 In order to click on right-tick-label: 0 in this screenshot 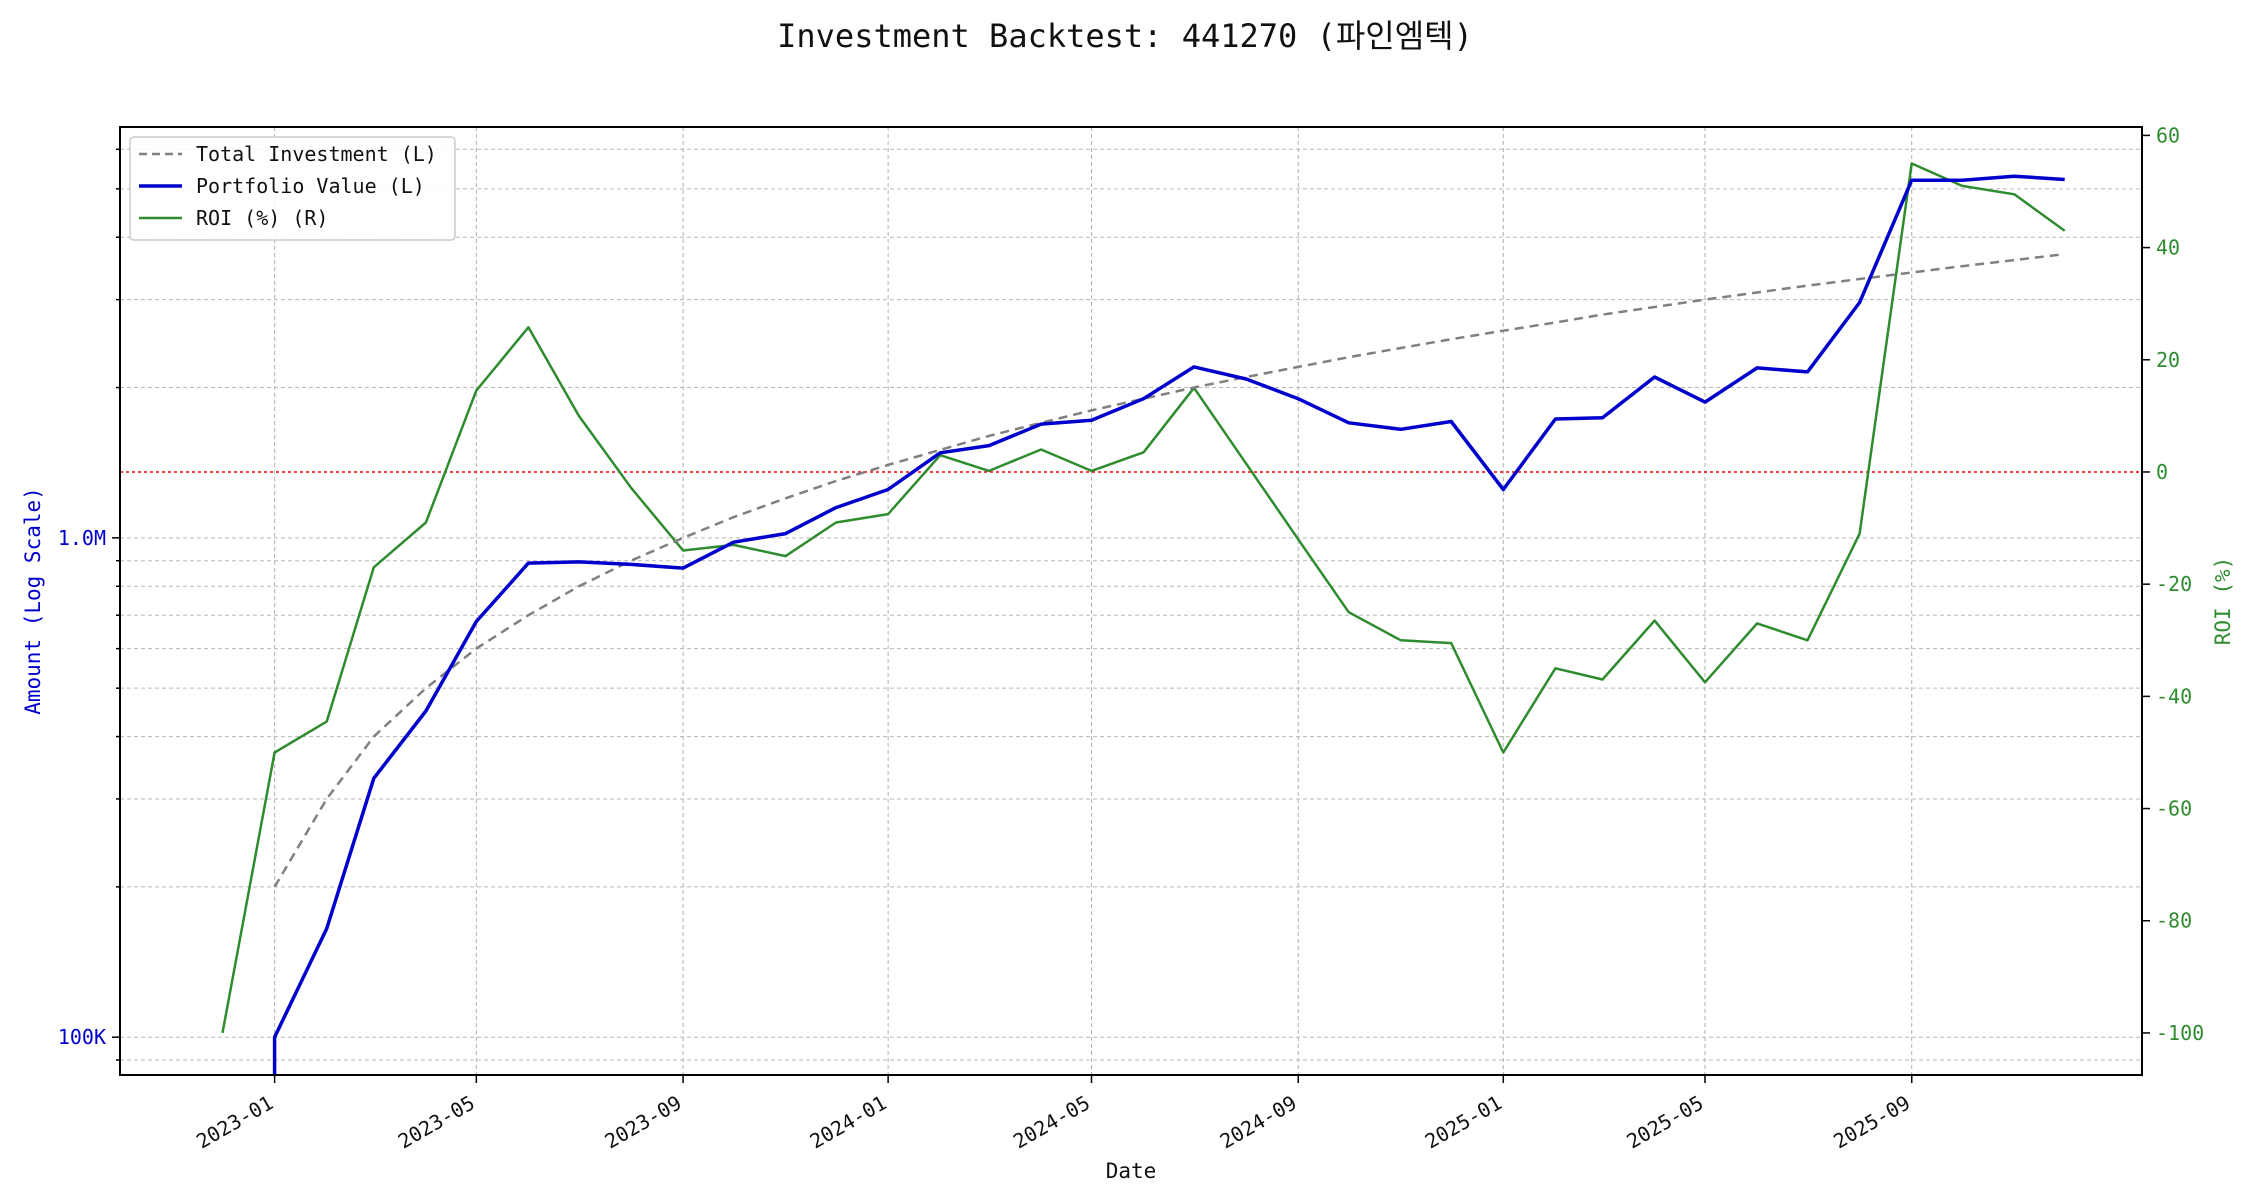, I will do `click(2162, 472)`.